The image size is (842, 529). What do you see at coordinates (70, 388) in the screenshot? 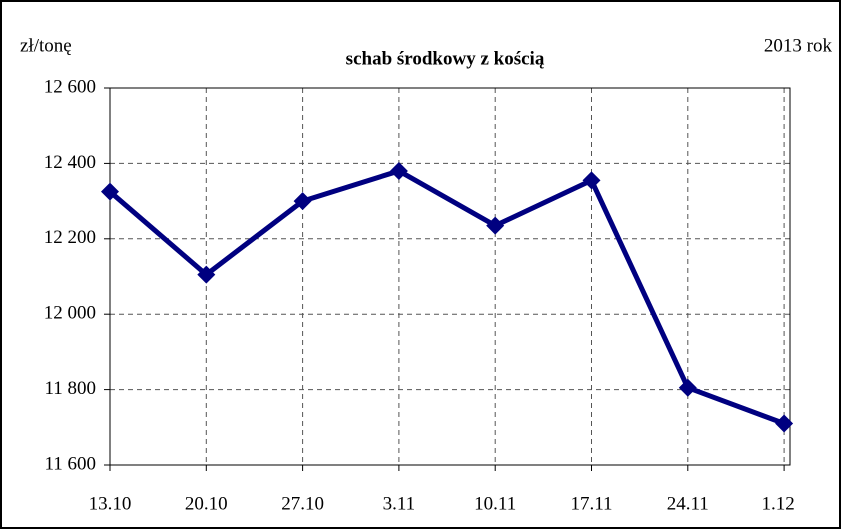
I see `y-tick-label: 11 800` at bounding box center [70, 388].